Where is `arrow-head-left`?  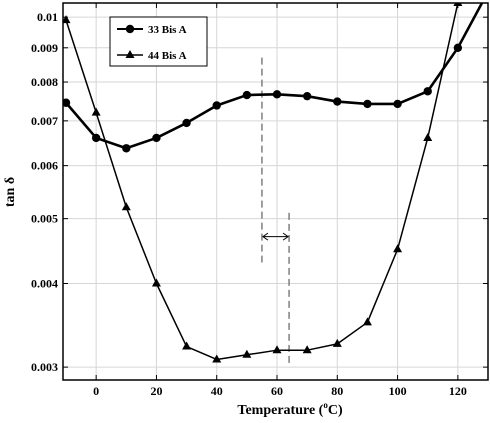
arrow-head-left is located at coordinates (265, 236).